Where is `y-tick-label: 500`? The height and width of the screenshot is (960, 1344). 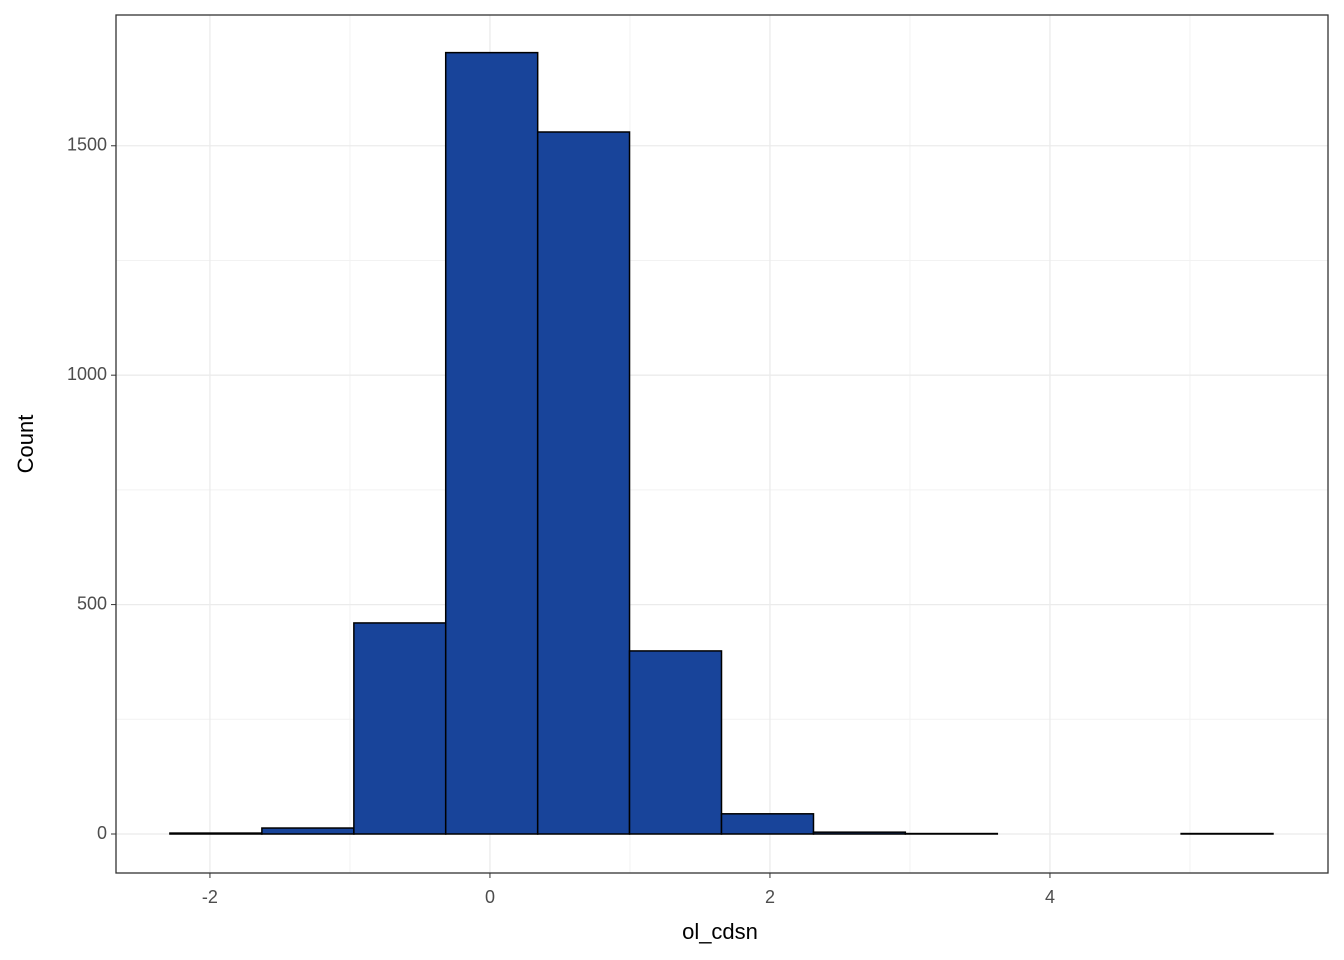 y-tick-label: 500 is located at coordinates (92, 603).